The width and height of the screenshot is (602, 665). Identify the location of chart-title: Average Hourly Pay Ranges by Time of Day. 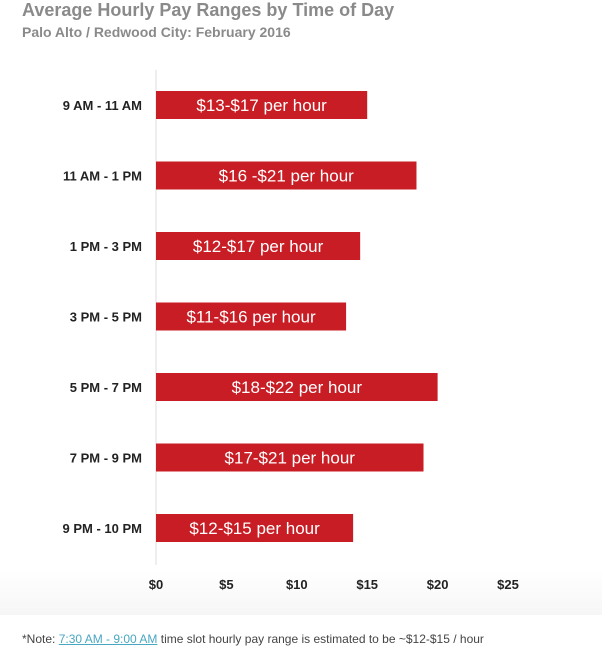
(208, 10).